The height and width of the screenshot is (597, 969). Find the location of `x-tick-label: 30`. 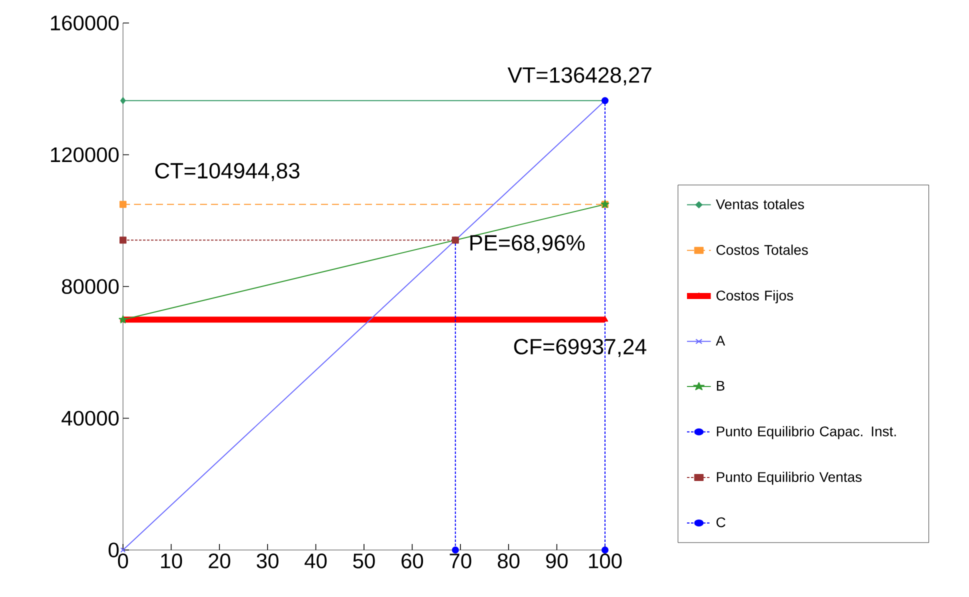

x-tick-label: 30 is located at coordinates (267, 561).